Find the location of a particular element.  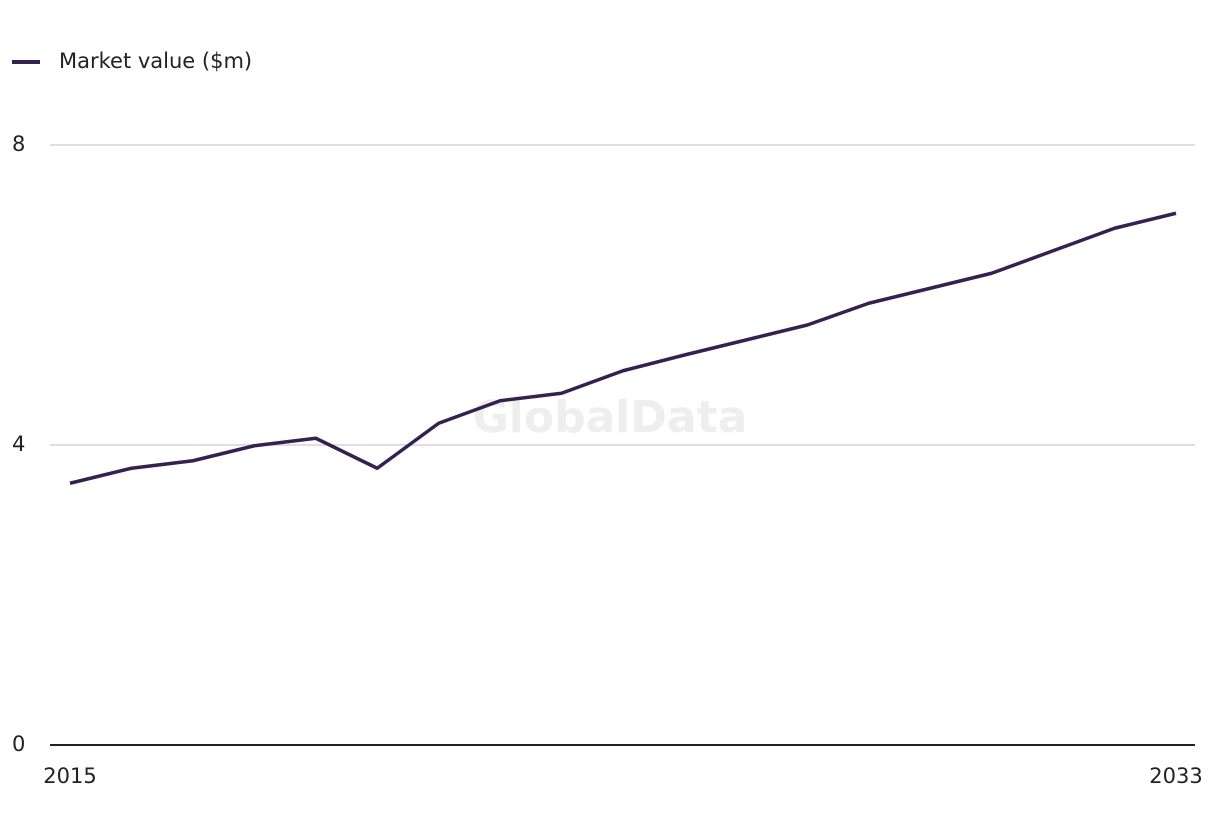

x-tick-label: 2033 is located at coordinates (1175, 776).